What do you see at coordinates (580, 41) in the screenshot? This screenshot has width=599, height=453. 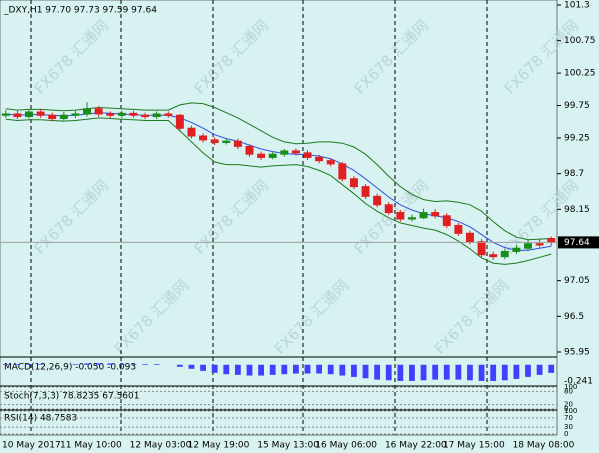 I see `y-tick-label: 100.75` at bounding box center [580, 41].